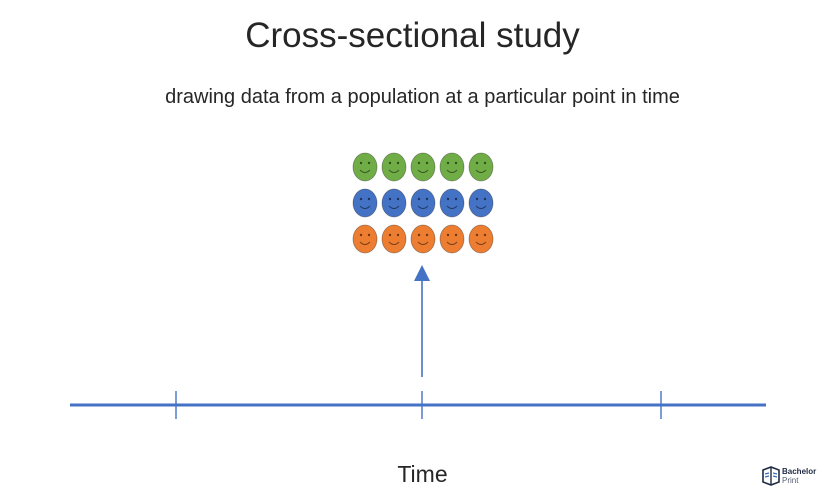 The width and height of the screenshot is (825, 500). Describe the element at coordinates (771, 476) in the screenshot. I see `book-icon` at that location.